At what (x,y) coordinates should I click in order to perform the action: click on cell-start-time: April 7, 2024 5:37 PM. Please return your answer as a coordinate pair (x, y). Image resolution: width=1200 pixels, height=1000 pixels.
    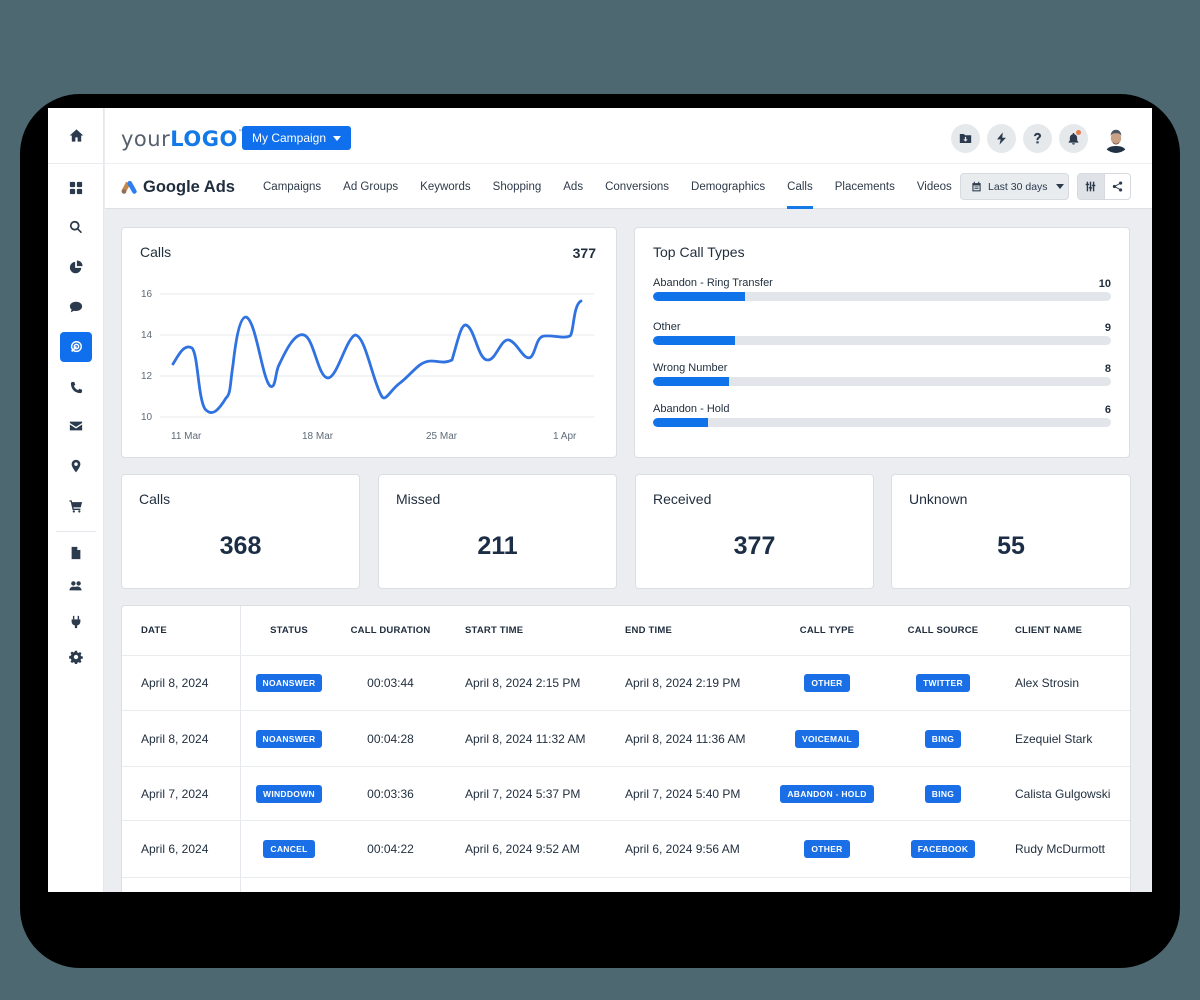
    Looking at the image, I should click on (523, 793).